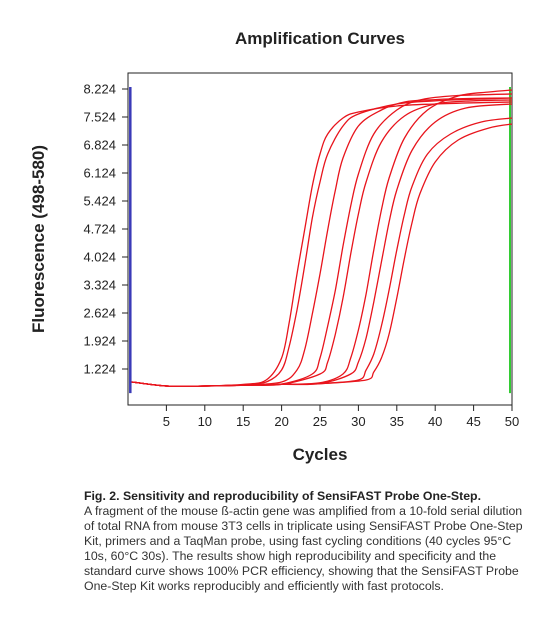 This screenshot has height=643, width=550. I want to click on x-tick-label: 40, so click(435, 421).